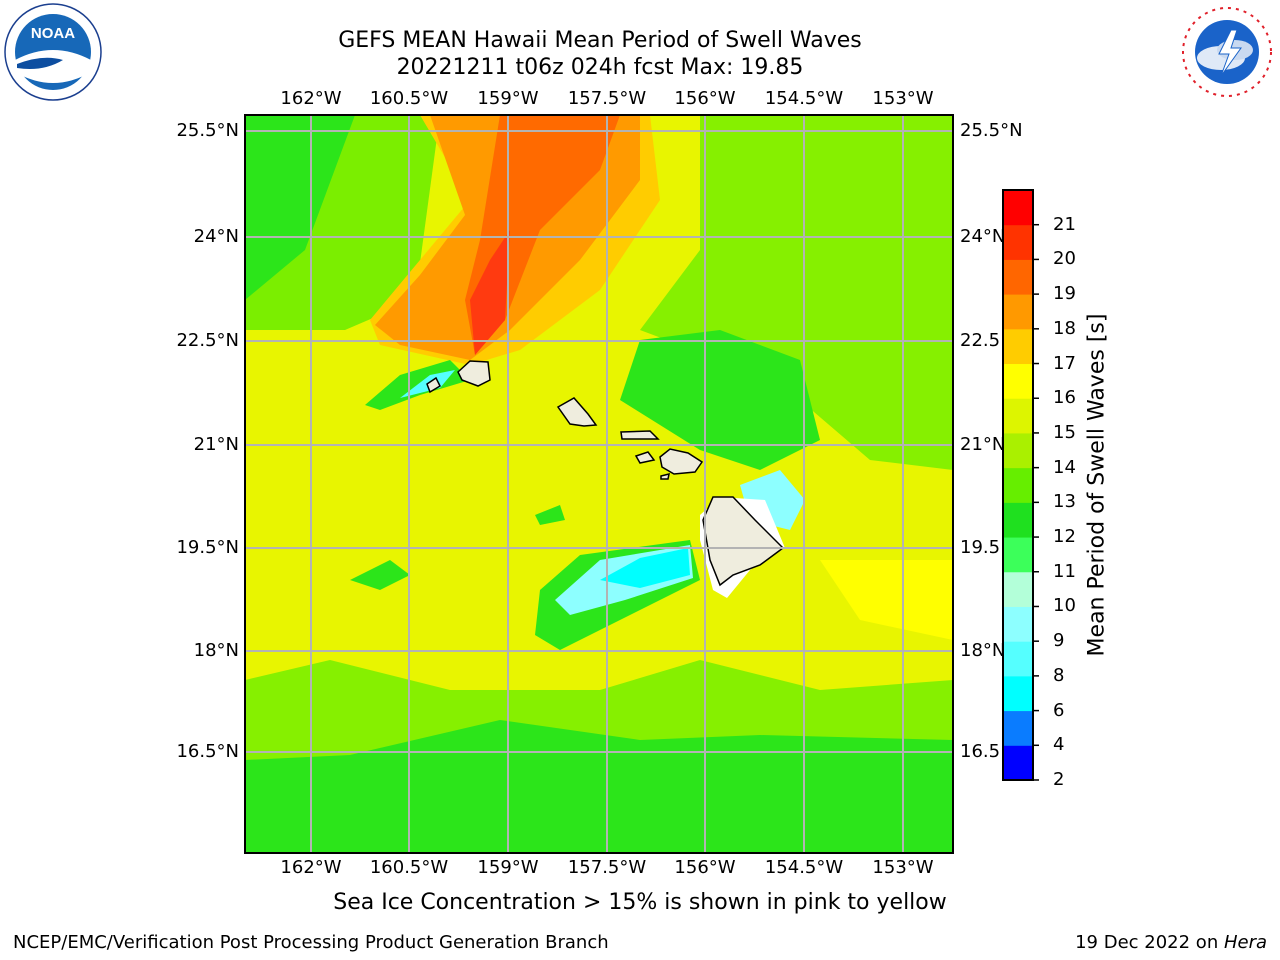 This screenshot has width=1280, height=960. What do you see at coordinates (550, 515) in the screenshot?
I see `field-region-patch2` at bounding box center [550, 515].